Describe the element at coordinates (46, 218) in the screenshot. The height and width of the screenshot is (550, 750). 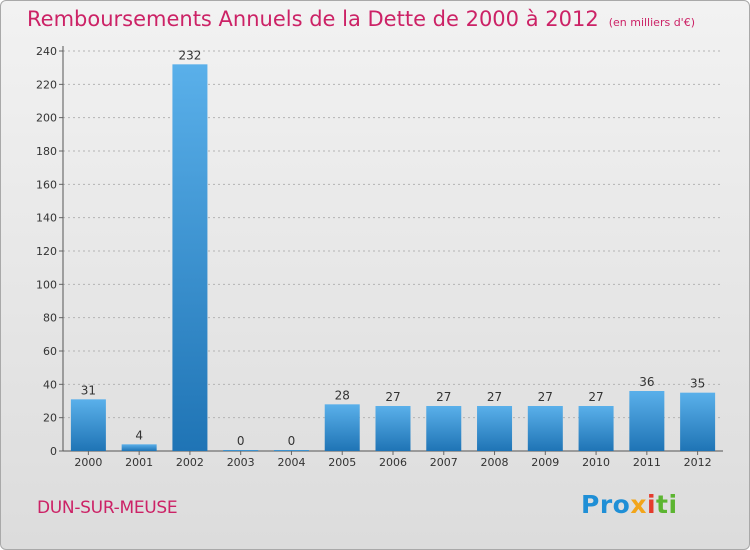
I see `y-tick-label: 140` at that location.